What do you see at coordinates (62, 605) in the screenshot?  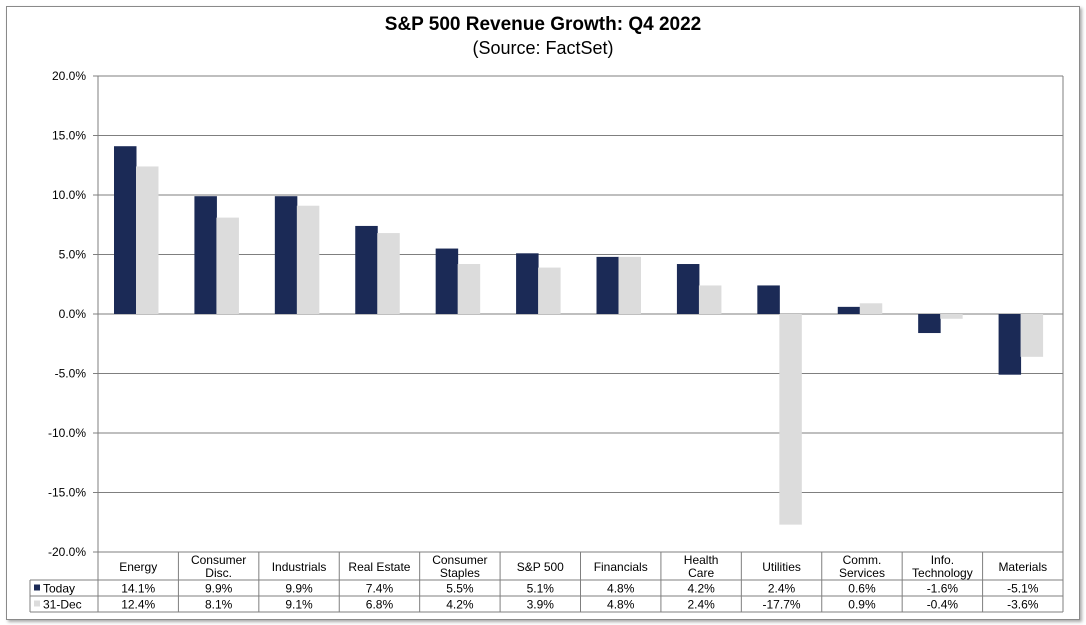 I see `legend-label: 31-Dec` at bounding box center [62, 605].